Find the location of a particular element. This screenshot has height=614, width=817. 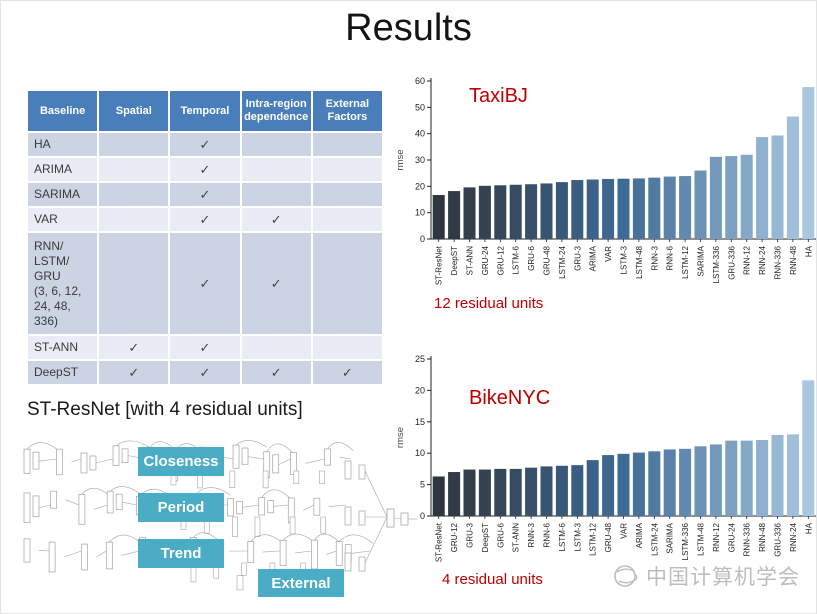

watermark-text: 中国计算机学会 is located at coordinates (723, 577).